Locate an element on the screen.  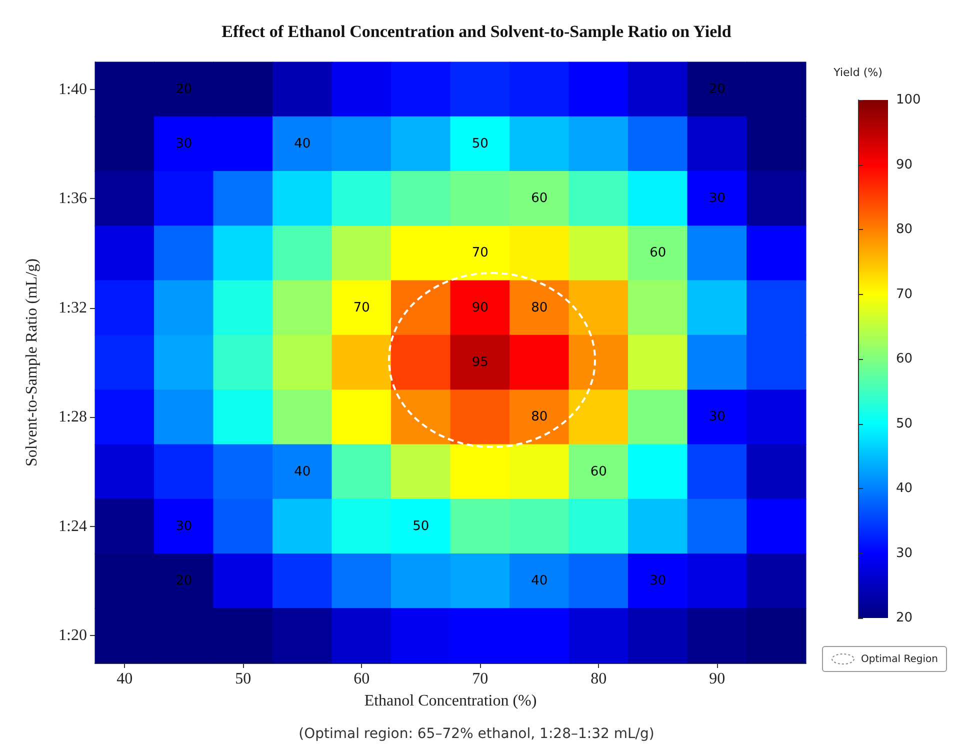
color-bar-label: 100 is located at coordinates (908, 100).